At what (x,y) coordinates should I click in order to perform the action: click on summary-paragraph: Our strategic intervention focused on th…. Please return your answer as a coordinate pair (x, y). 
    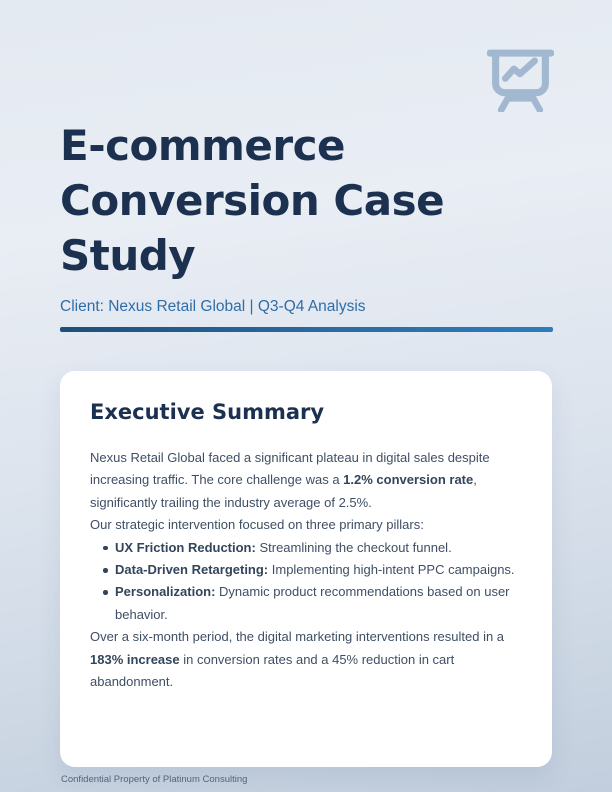
    Looking at the image, I should click on (305, 525).